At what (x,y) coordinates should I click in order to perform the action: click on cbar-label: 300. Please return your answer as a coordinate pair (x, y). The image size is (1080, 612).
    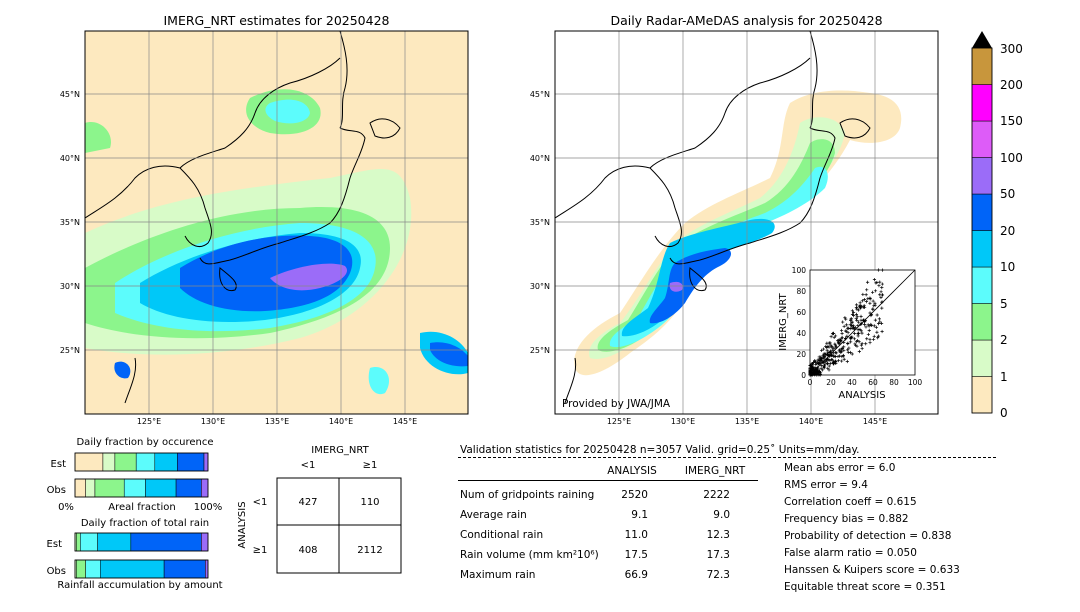
    Looking at the image, I should click on (1011, 49).